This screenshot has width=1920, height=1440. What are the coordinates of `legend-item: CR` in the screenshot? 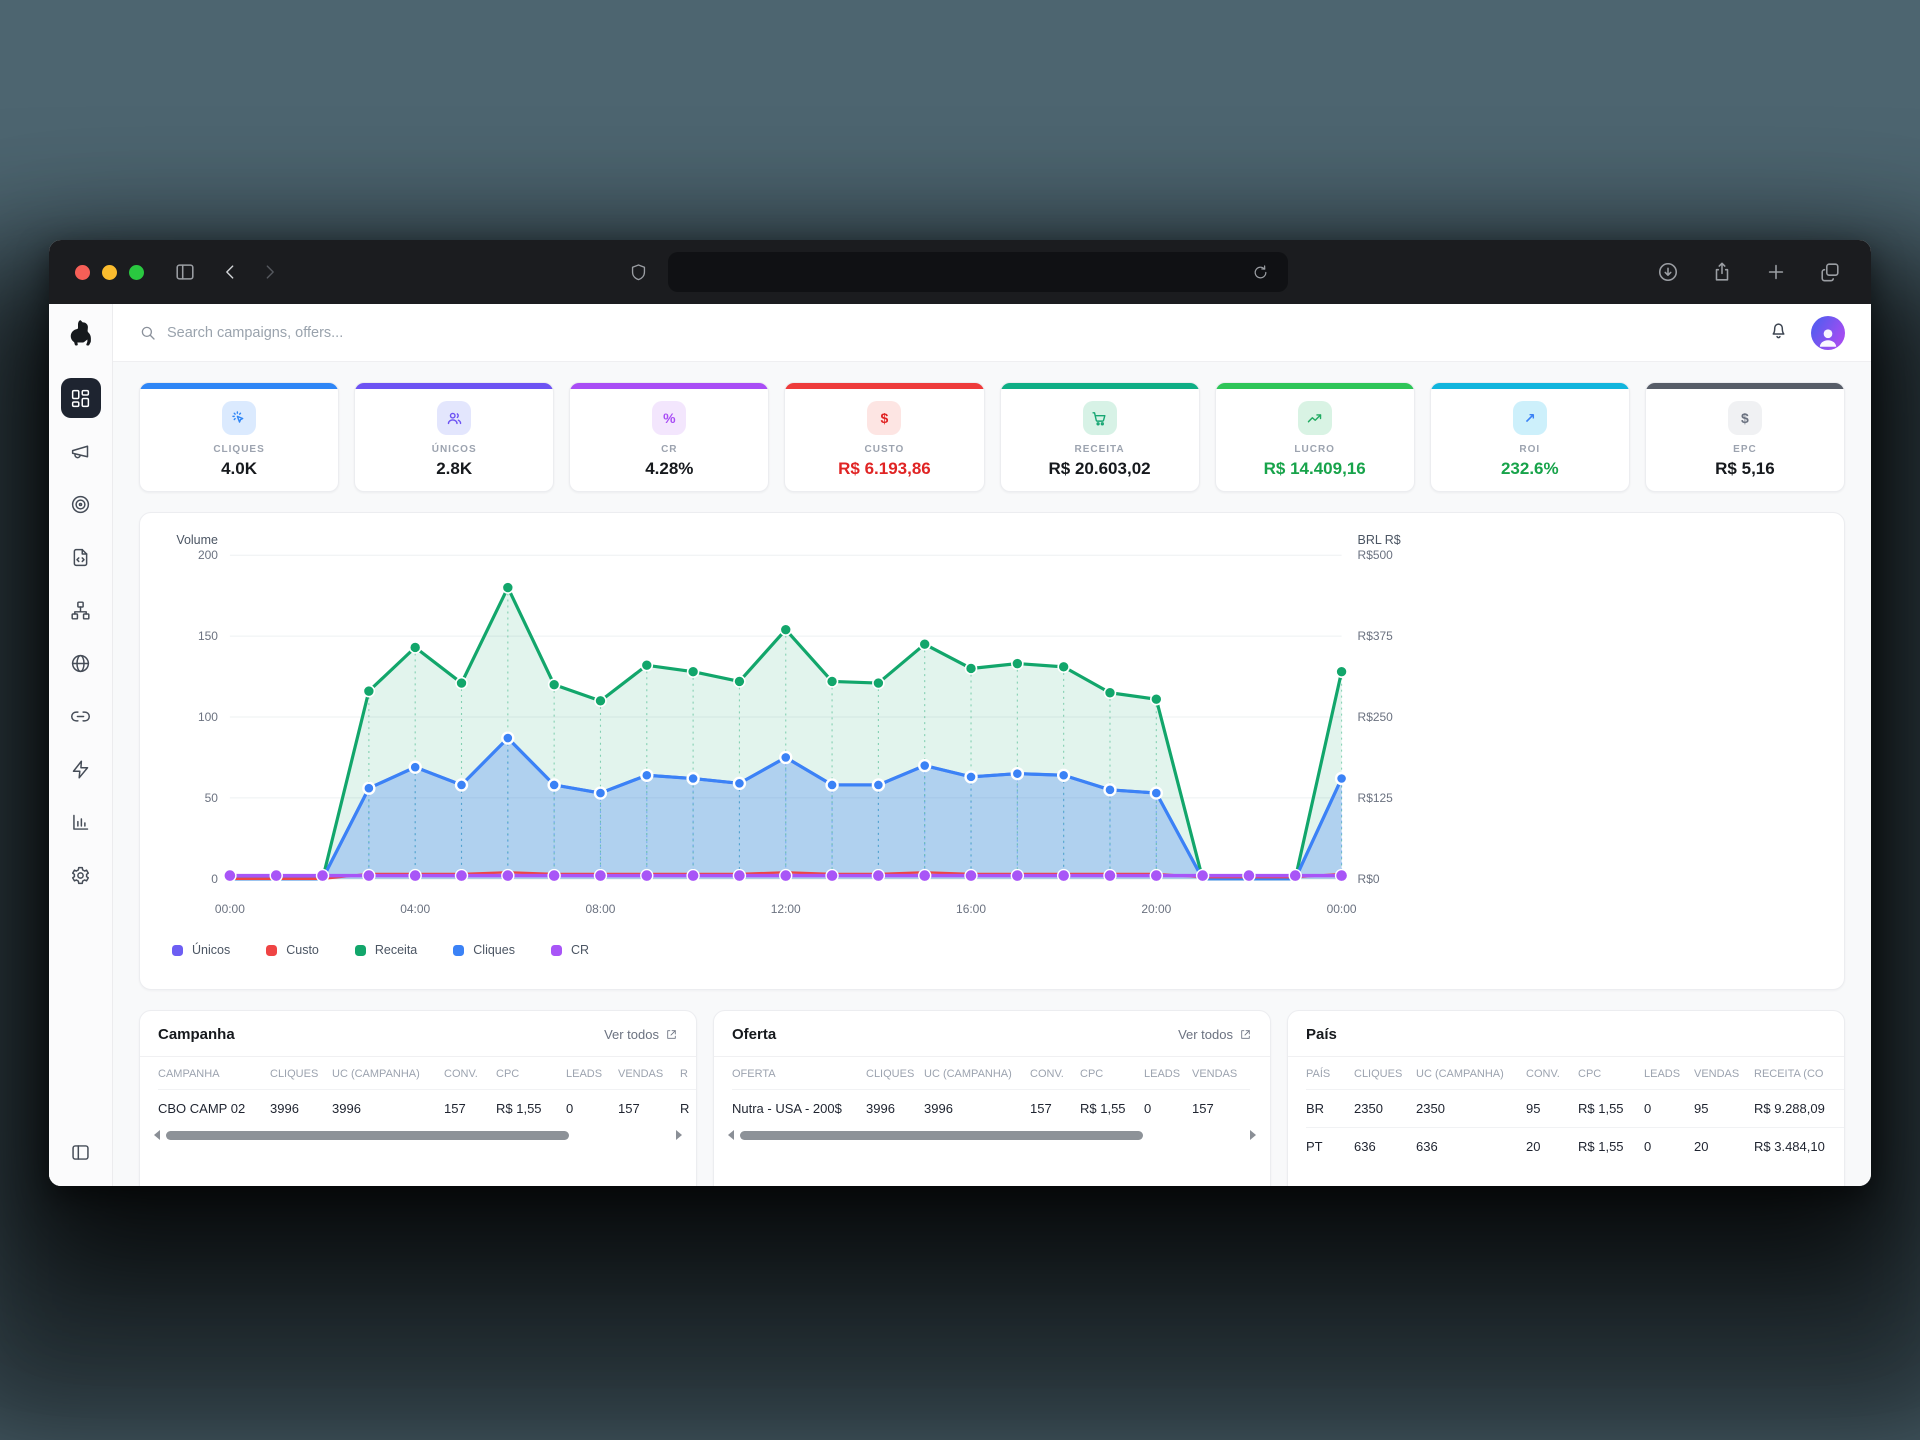 It's located at (569, 950).